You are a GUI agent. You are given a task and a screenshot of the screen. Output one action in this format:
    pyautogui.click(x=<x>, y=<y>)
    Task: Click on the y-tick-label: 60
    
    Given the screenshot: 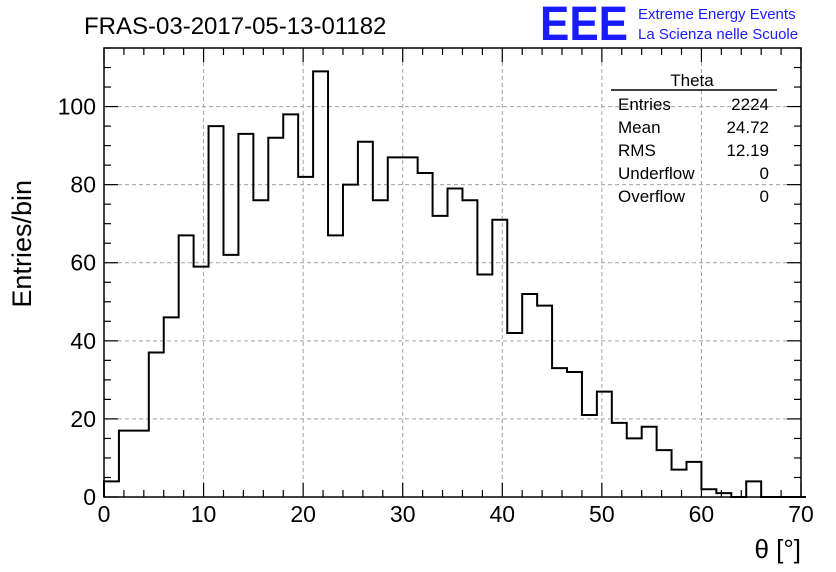 What is the action you would take?
    pyautogui.click(x=83, y=263)
    